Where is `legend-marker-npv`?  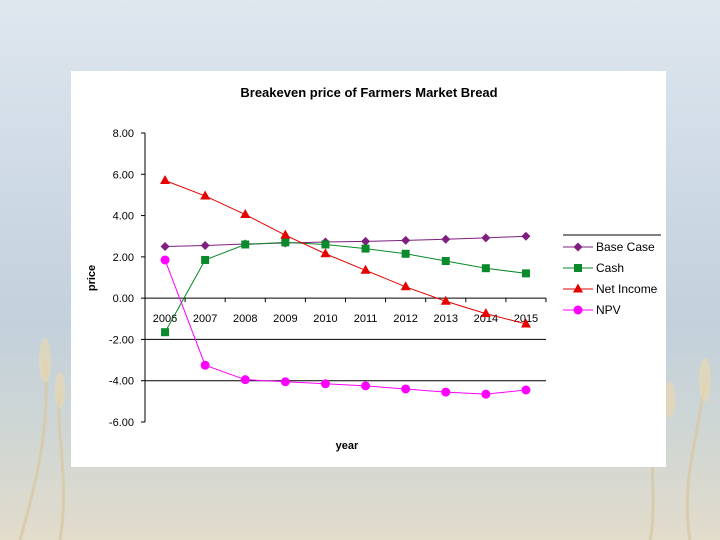 legend-marker-npv is located at coordinates (578, 310).